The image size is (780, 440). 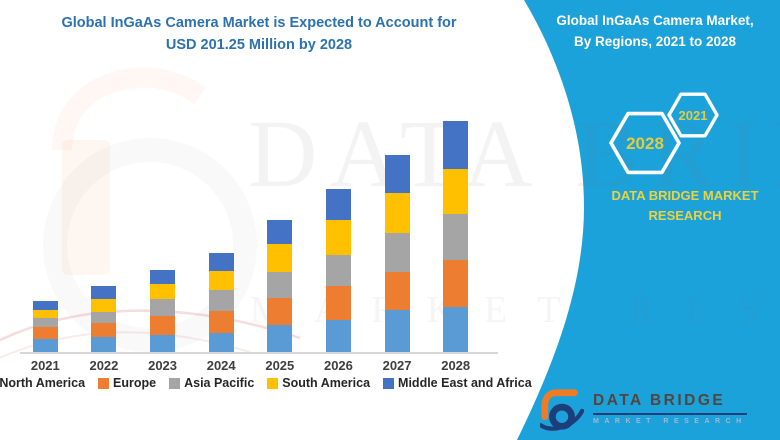 What do you see at coordinates (135, 383) in the screenshot?
I see `legend-label: Europe` at bounding box center [135, 383].